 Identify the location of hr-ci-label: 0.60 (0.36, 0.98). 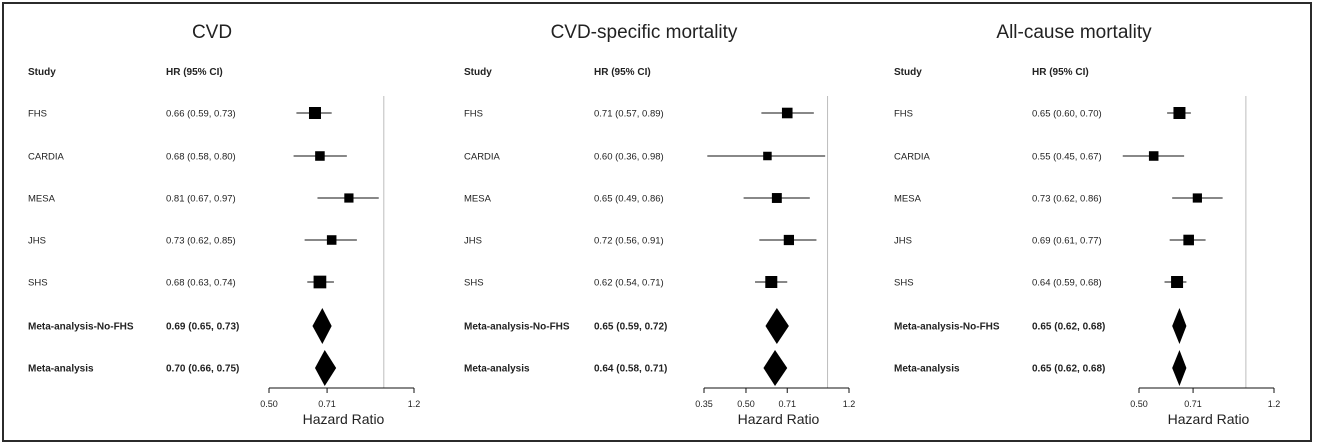
(629, 157).